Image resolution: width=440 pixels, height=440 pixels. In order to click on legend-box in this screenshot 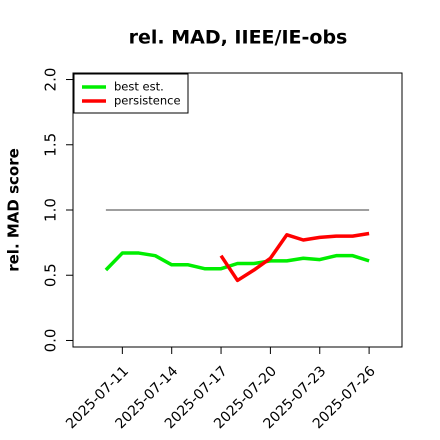, I will do `click(131, 93)`.